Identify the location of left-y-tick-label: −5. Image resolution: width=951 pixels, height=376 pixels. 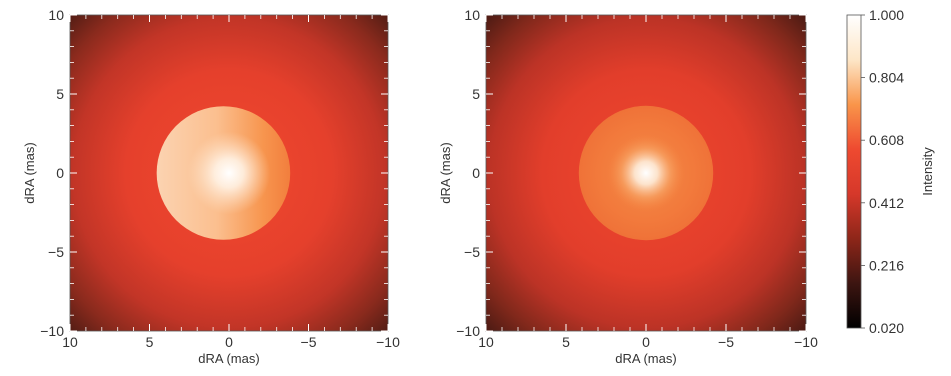
(56, 252).